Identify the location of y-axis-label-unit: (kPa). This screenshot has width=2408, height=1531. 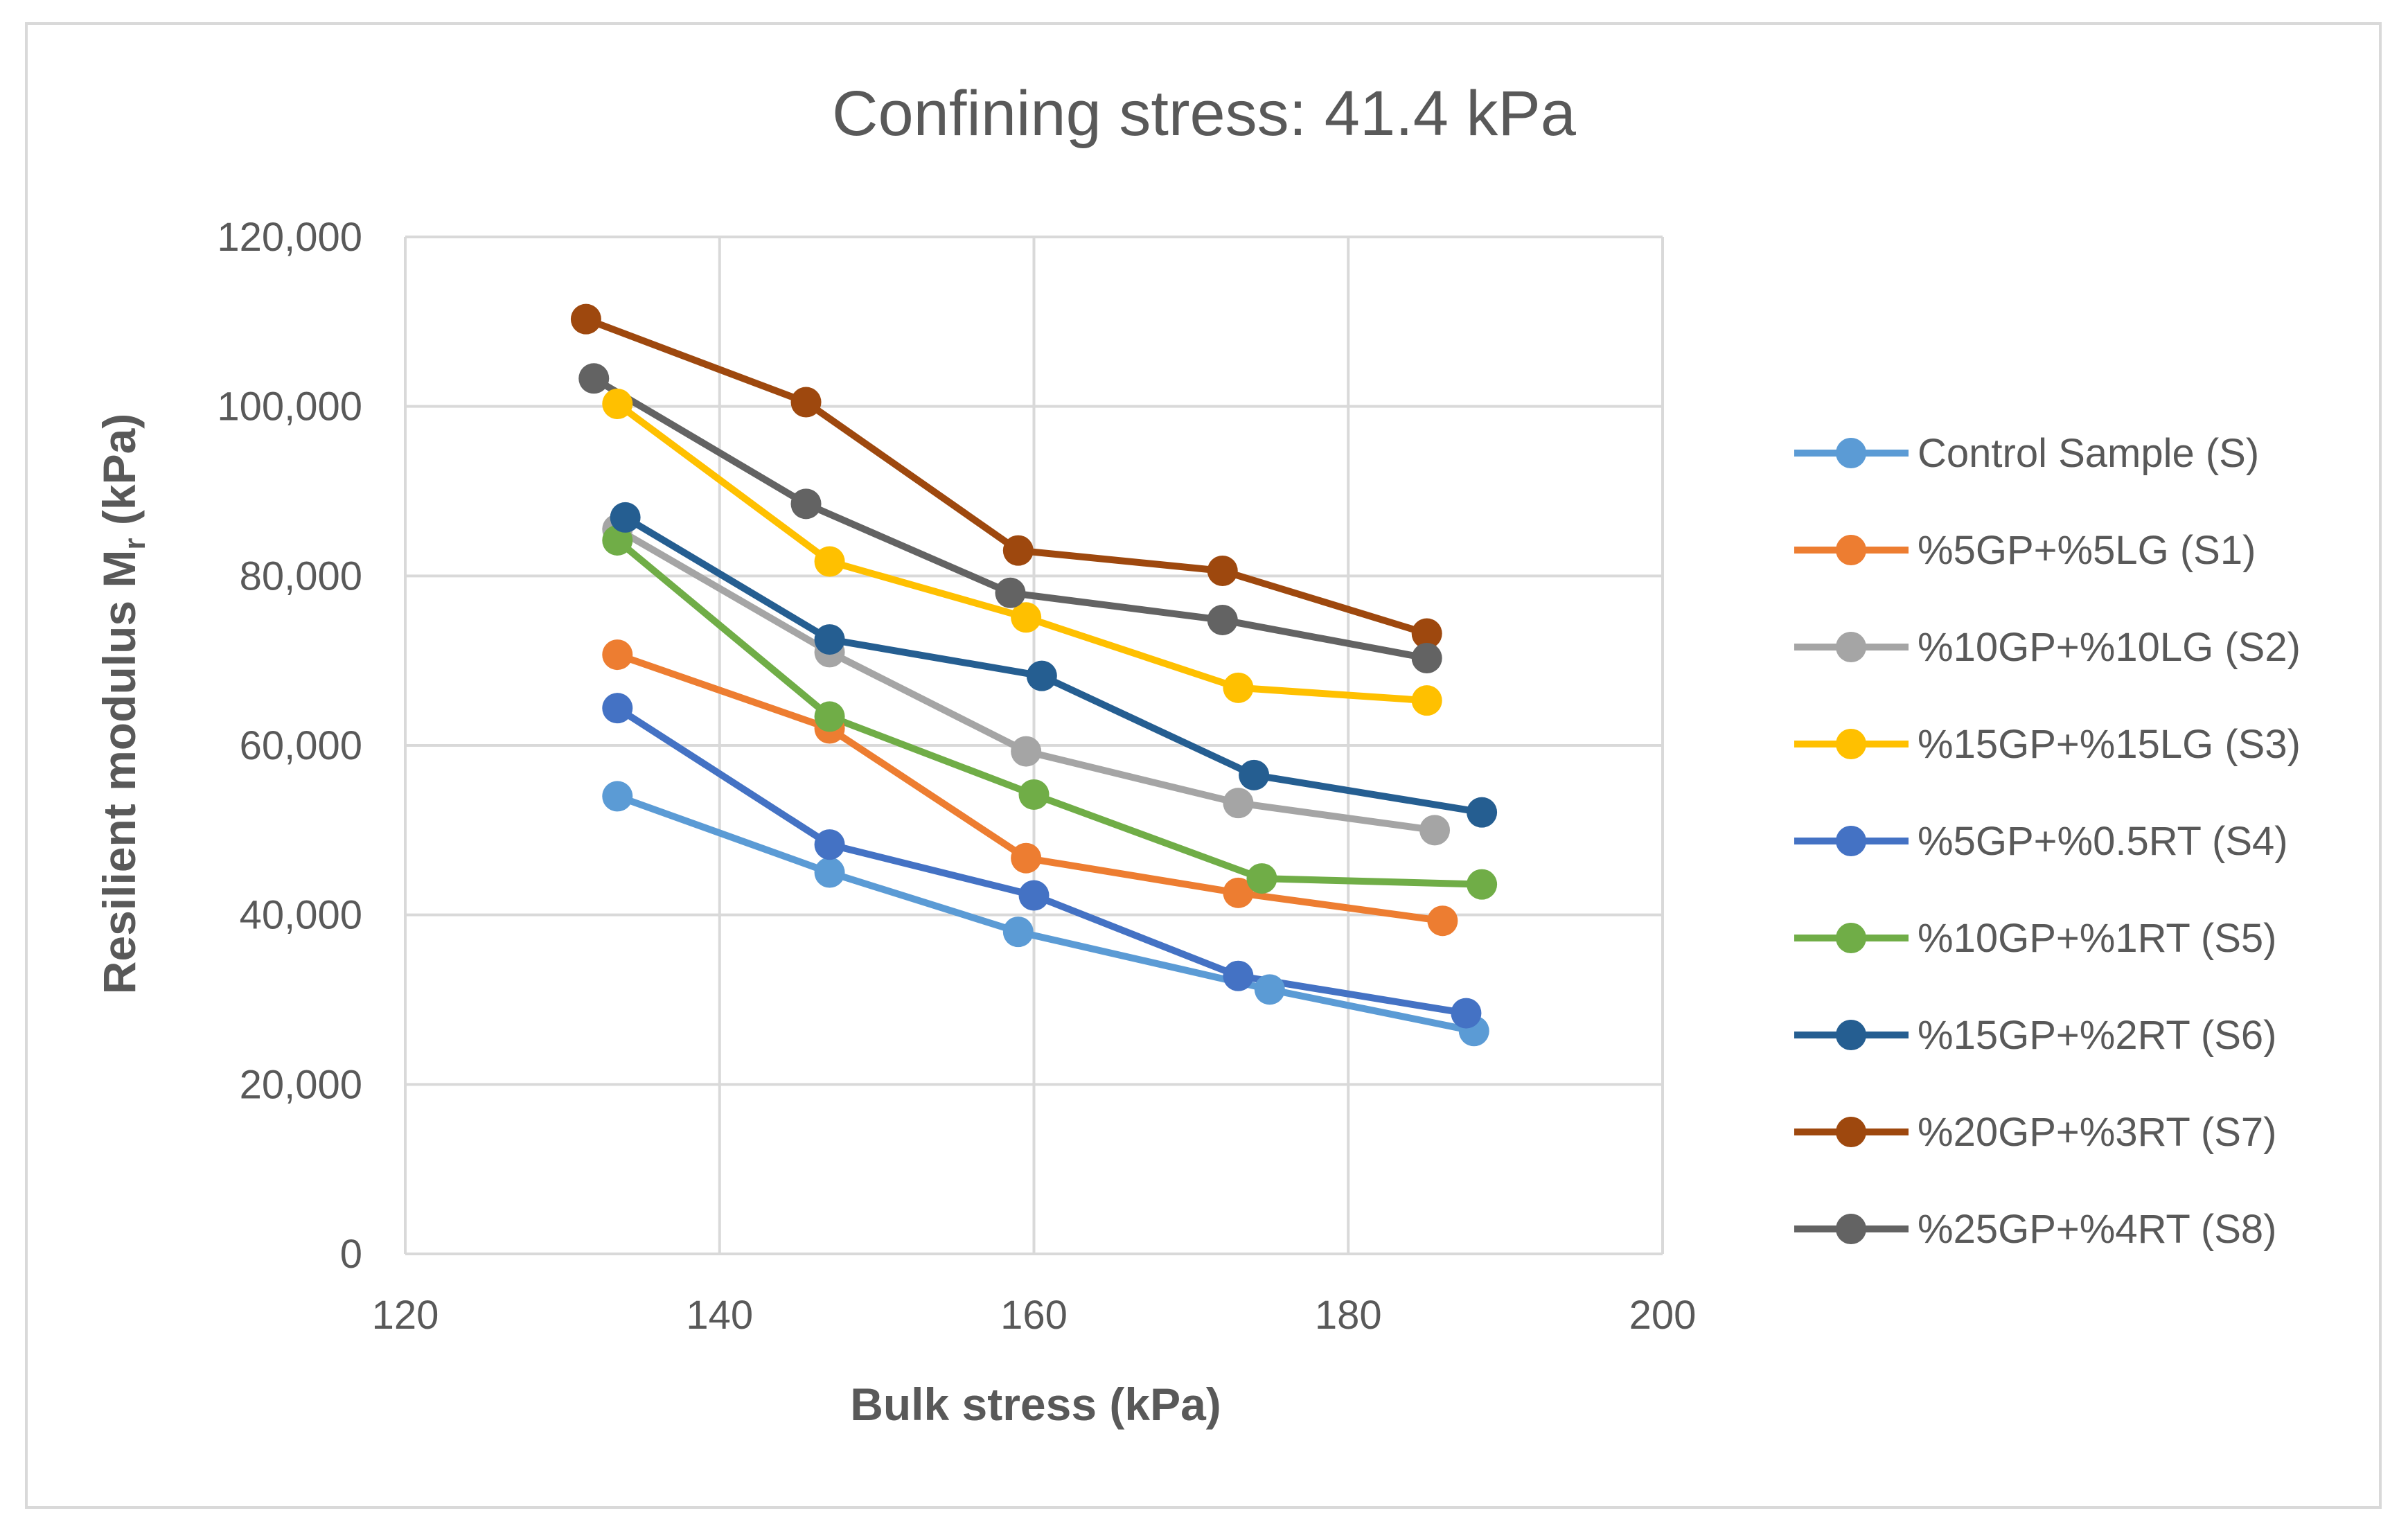
(119, 476).